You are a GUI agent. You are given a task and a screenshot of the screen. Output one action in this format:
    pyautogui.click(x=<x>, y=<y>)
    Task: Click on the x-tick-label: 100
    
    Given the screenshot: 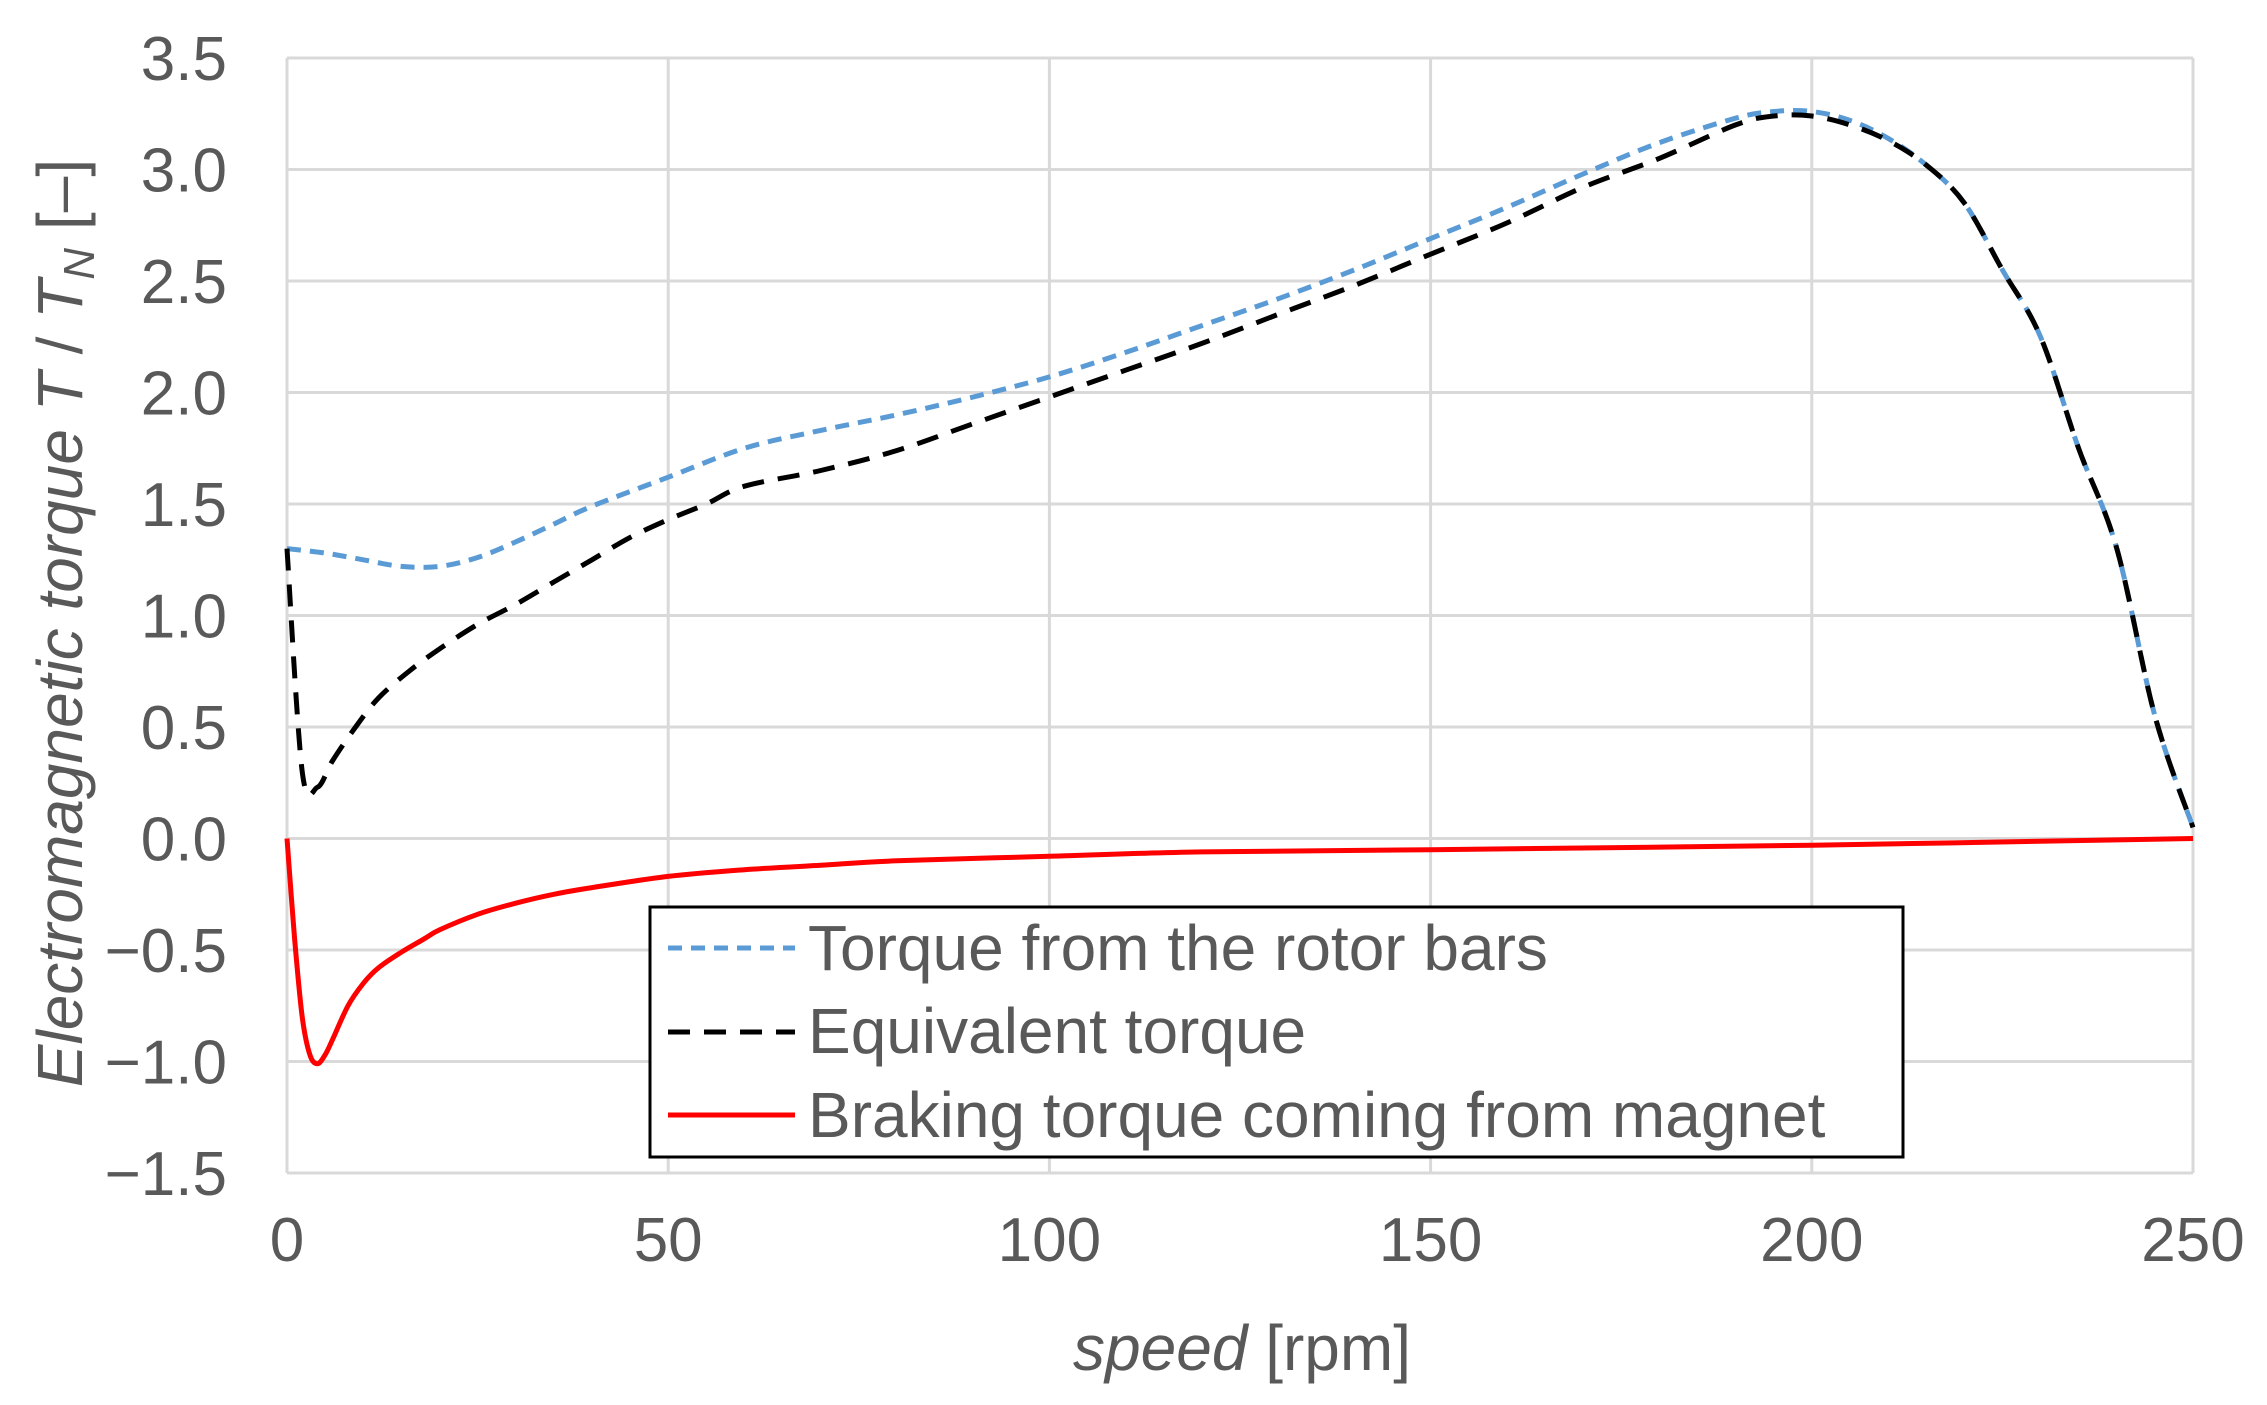 What is the action you would take?
    pyautogui.click(x=1049, y=1240)
    